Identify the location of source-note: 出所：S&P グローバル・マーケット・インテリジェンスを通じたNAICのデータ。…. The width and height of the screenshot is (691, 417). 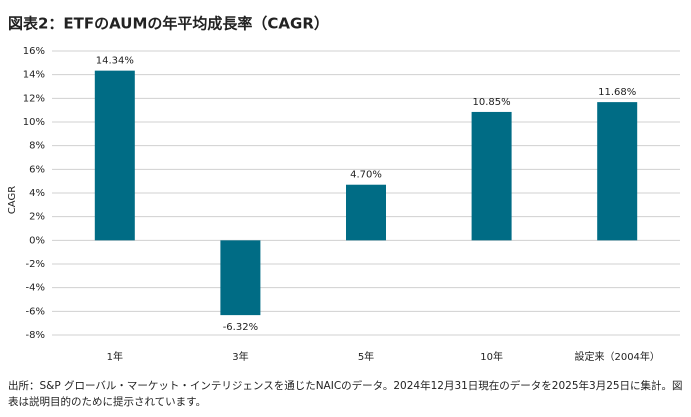
(345, 394).